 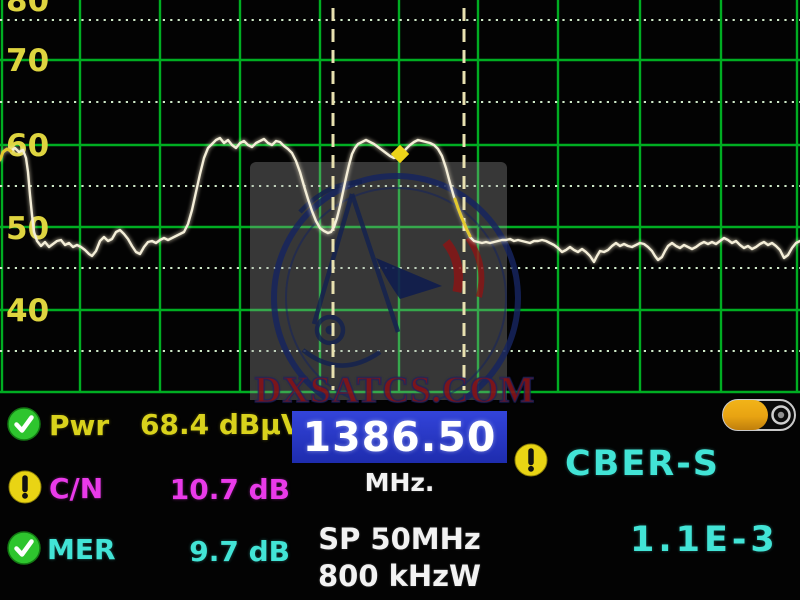 What do you see at coordinates (27, 311) in the screenshot?
I see `y-axis-label-40: 40` at bounding box center [27, 311].